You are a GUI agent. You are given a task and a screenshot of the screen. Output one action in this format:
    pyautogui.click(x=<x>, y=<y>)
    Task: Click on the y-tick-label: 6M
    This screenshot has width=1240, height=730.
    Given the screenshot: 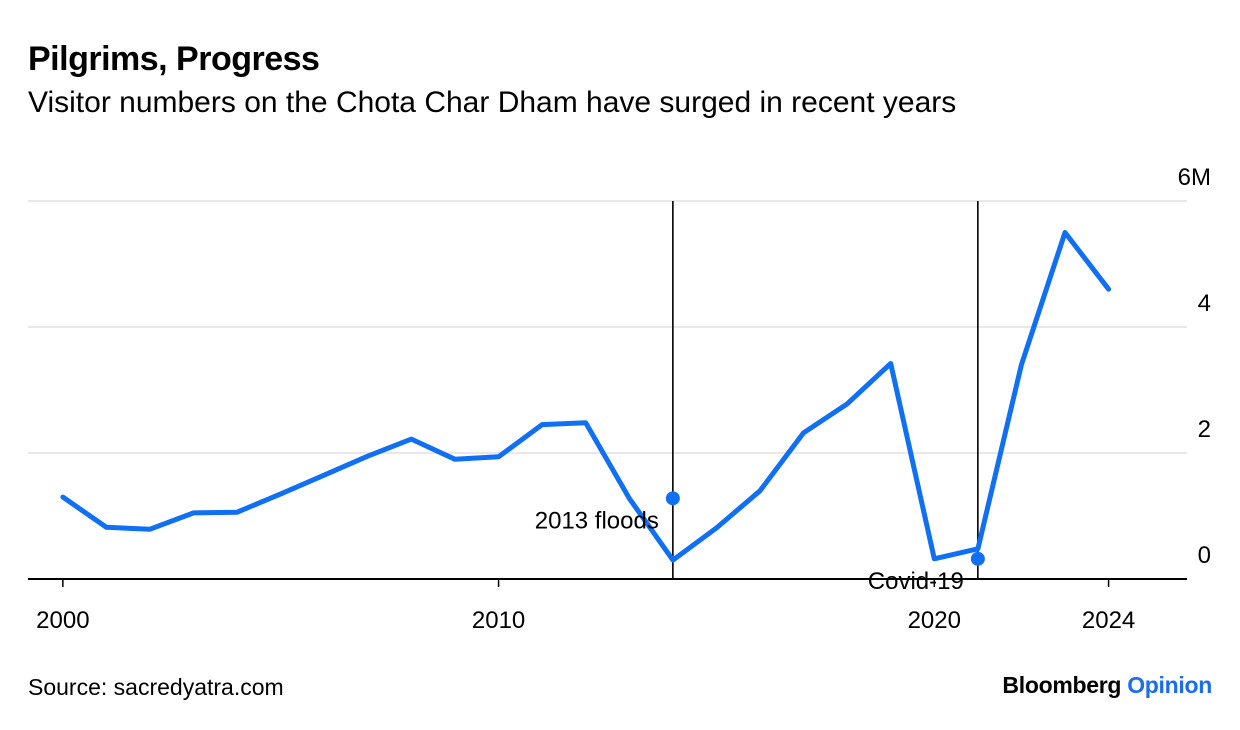 What is the action you would take?
    pyautogui.click(x=1194, y=177)
    